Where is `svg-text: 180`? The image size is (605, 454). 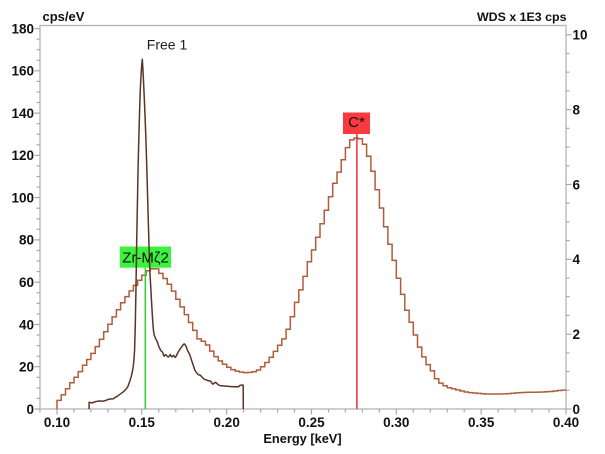
svg-text: 180 is located at coordinates (22, 28).